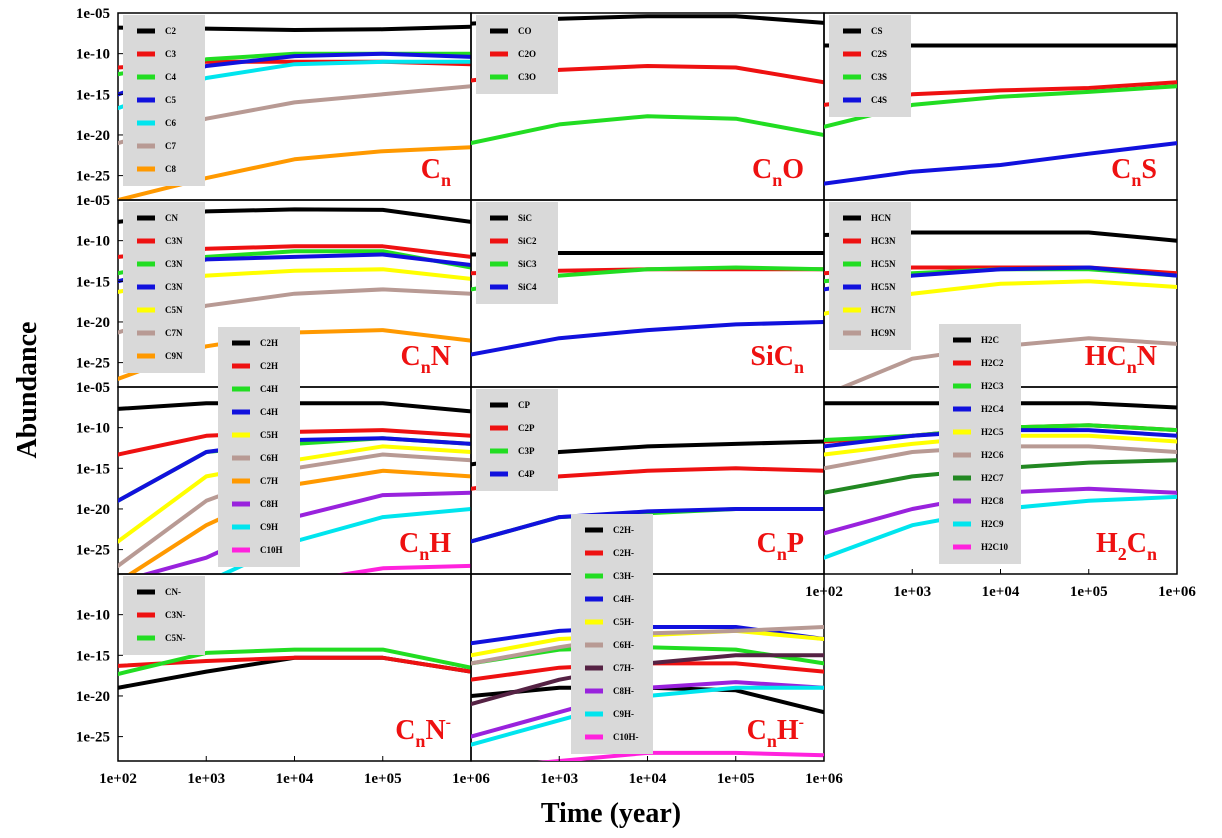 The height and width of the screenshot is (838, 1222). I want to click on legend-label: C8H, so click(269, 504).